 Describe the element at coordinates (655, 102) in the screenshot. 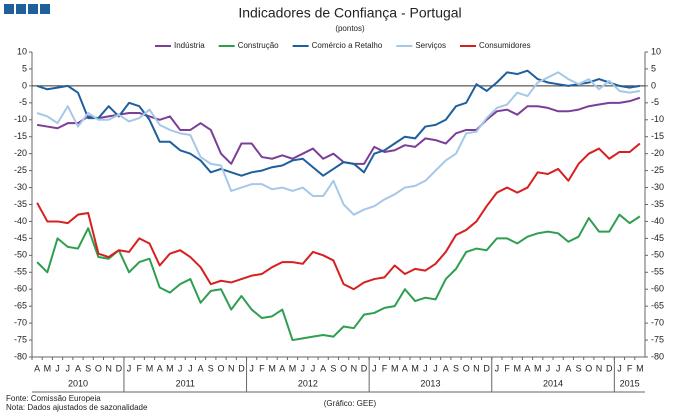

I see `y2-tick-label: -5` at that location.